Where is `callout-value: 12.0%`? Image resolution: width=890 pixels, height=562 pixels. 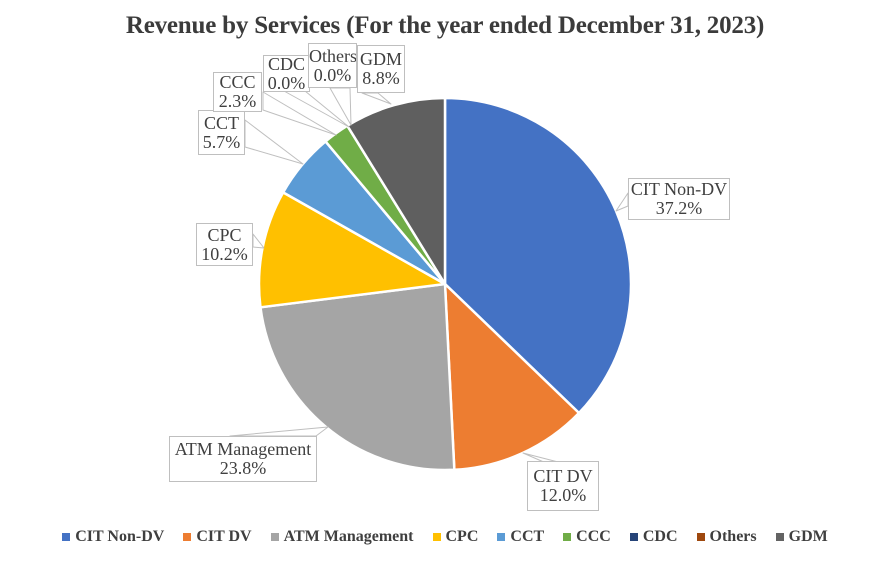 callout-value: 12.0% is located at coordinates (563, 495).